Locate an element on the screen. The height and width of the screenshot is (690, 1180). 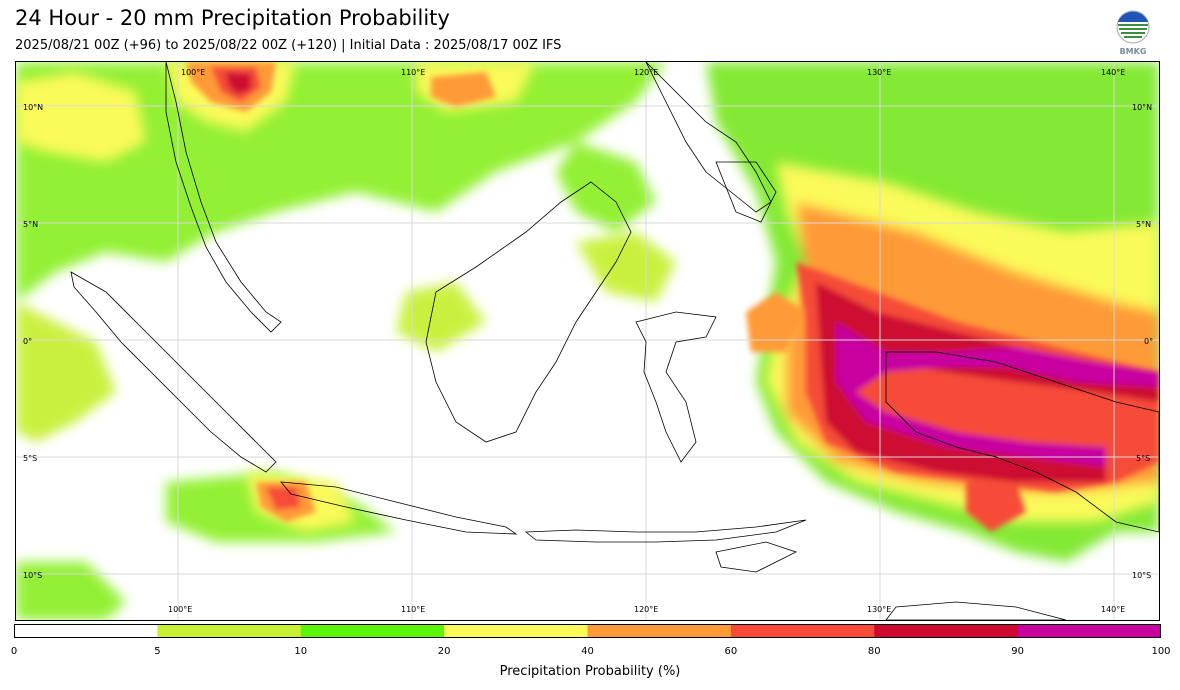
lon-label-top: 120°E is located at coordinates (646, 72).